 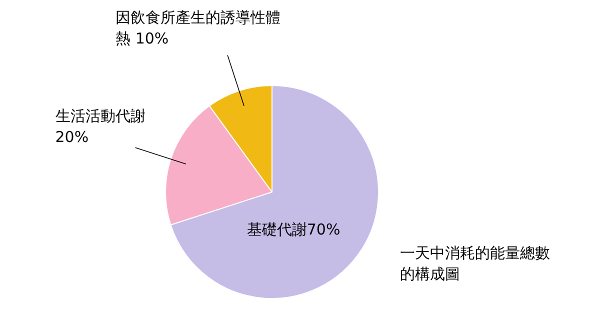 I want to click on data-label: 20%, so click(x=72, y=137).